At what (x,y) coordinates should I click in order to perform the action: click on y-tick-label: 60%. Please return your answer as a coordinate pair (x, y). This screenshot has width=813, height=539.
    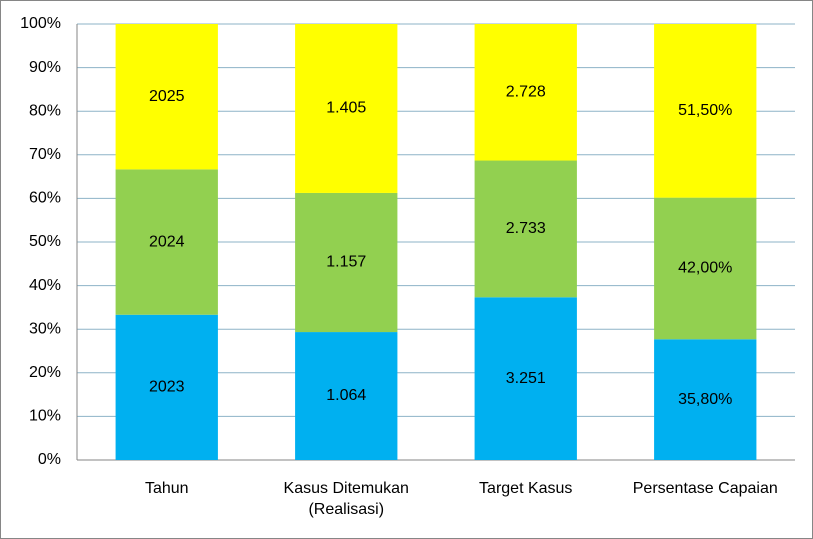
    Looking at the image, I should click on (45, 198).